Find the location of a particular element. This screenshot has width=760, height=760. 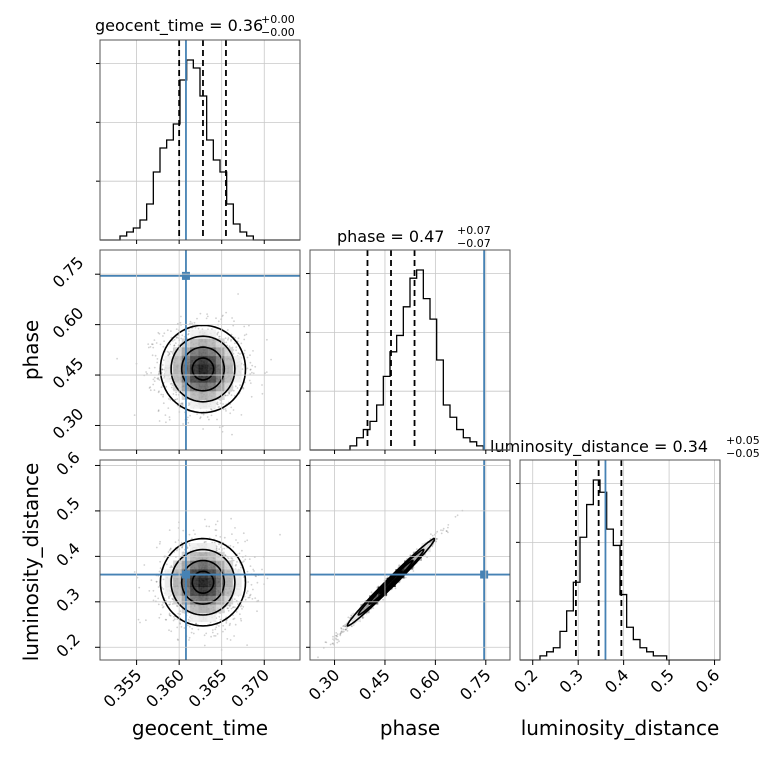

scatter-luminosity-distance-vs-geocent-time-panel is located at coordinates (200, 560).